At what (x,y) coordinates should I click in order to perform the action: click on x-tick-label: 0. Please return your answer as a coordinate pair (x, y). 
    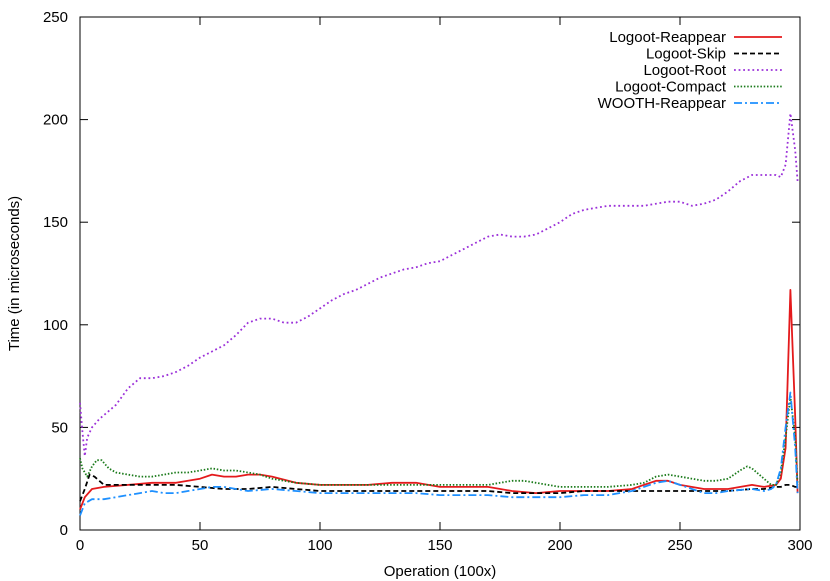
    Looking at the image, I should click on (80, 545).